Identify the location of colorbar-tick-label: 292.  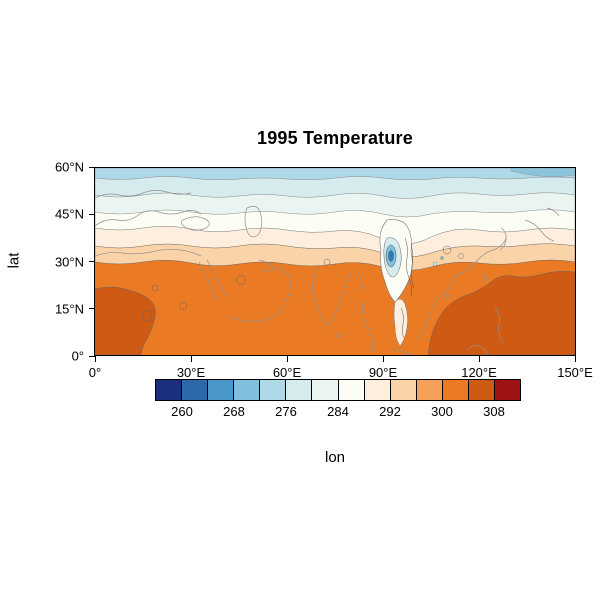
(390, 411).